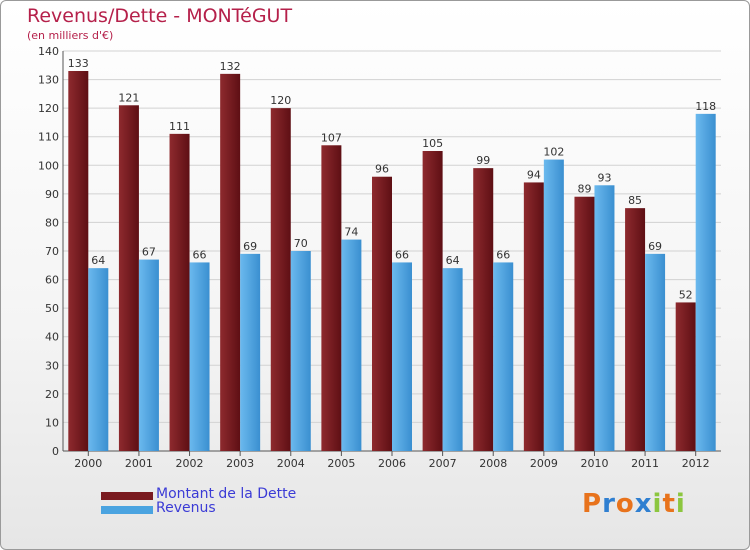 This screenshot has width=750, height=550. Describe the element at coordinates (88, 463) in the screenshot. I see `x-tick-label: 2000` at that location.